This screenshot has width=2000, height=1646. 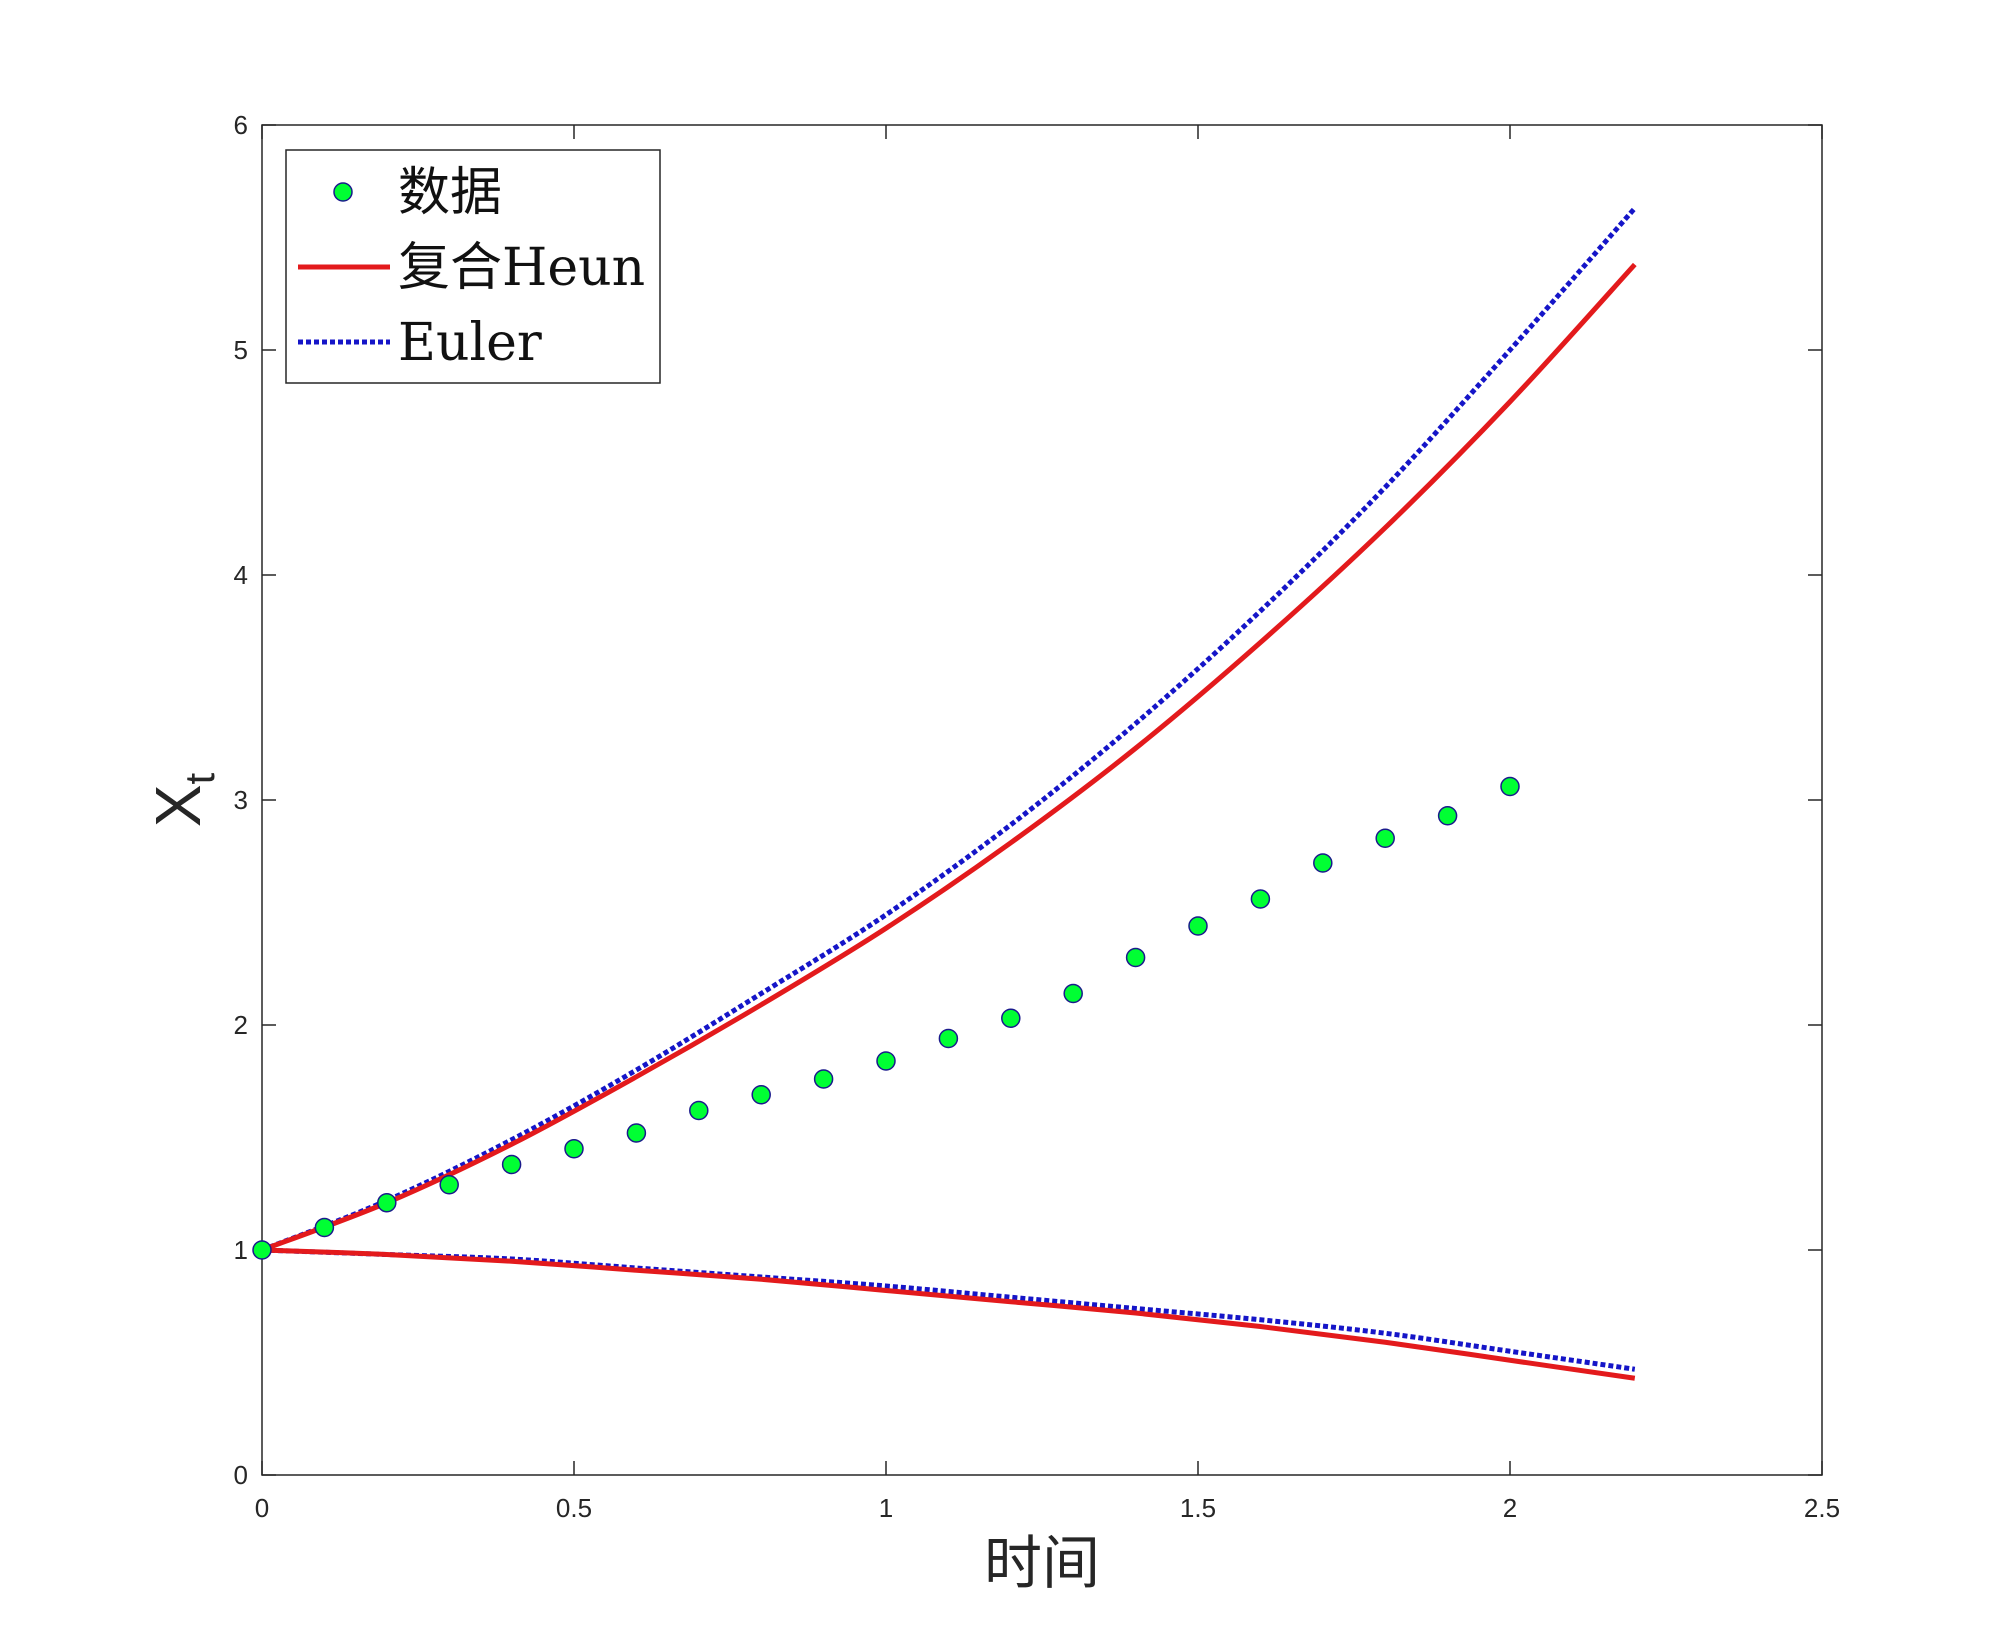 What do you see at coordinates (574, 1508) in the screenshot?
I see `x-tick-label: 0.5` at bounding box center [574, 1508].